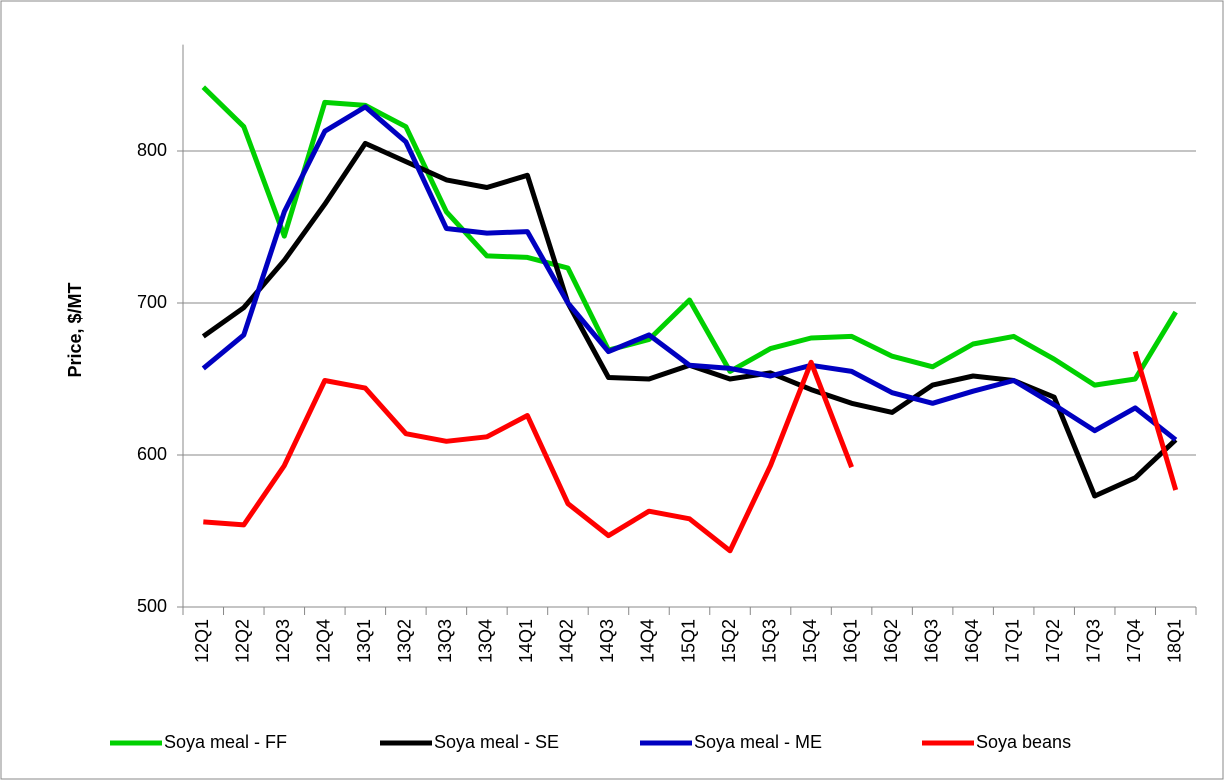 The image size is (1224, 780). What do you see at coordinates (1023, 742) in the screenshot?
I see `legend-label: Soya beans` at bounding box center [1023, 742].